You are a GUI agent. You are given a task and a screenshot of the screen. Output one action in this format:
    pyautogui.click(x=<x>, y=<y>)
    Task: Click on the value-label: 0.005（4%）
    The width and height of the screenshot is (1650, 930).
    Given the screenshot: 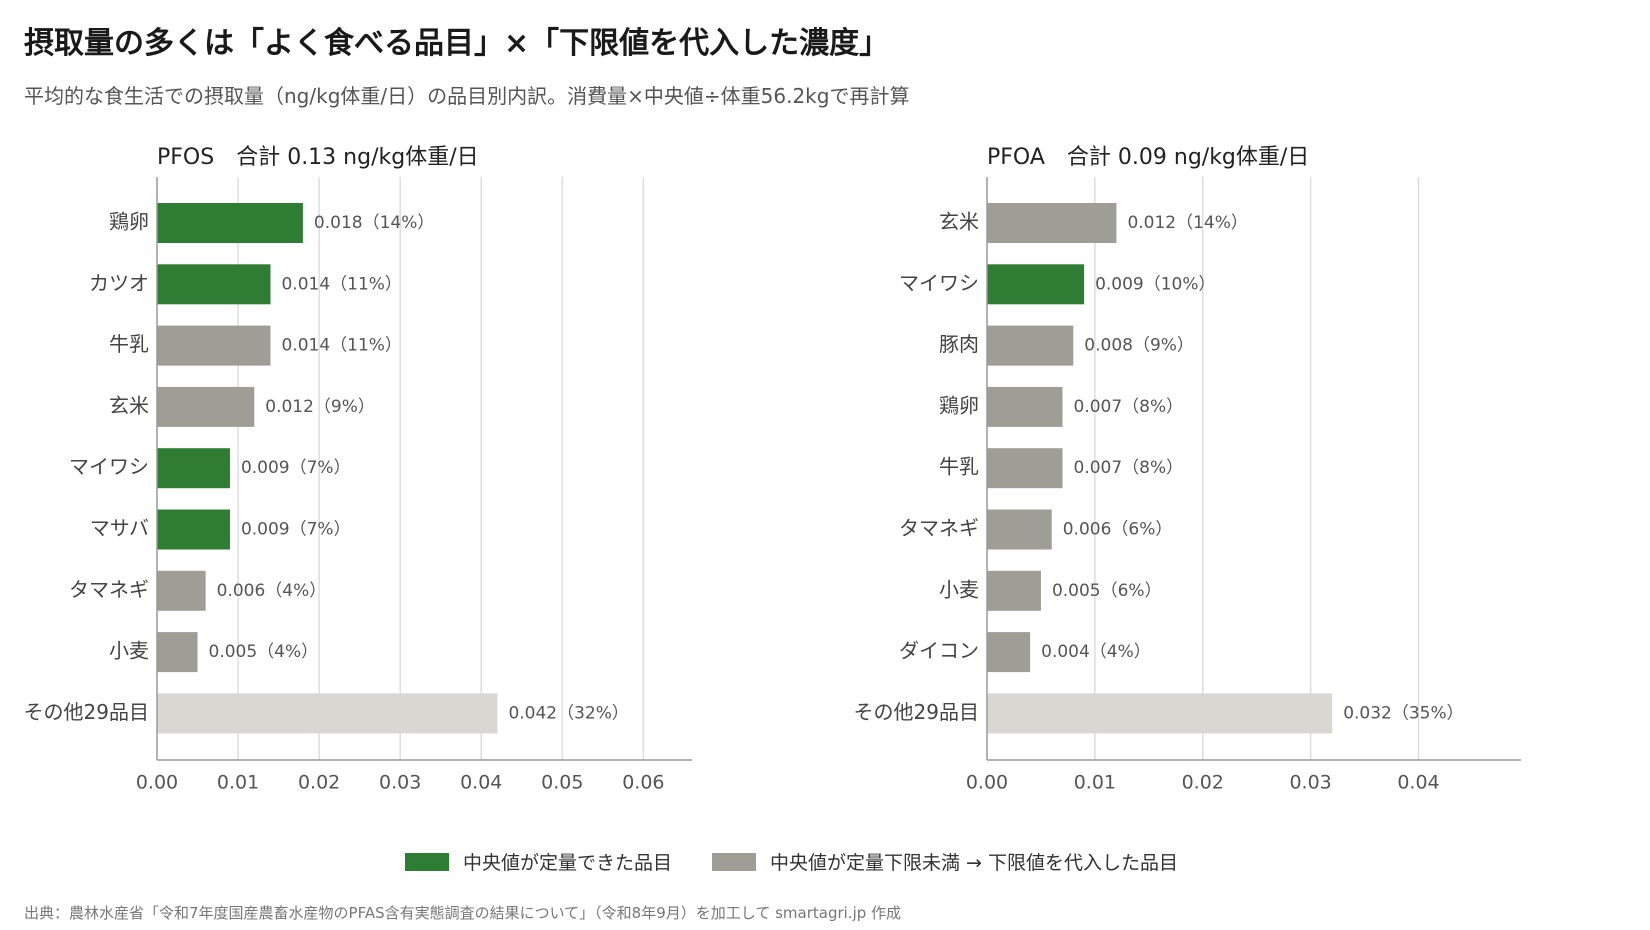 What is the action you would take?
    pyautogui.click(x=264, y=652)
    